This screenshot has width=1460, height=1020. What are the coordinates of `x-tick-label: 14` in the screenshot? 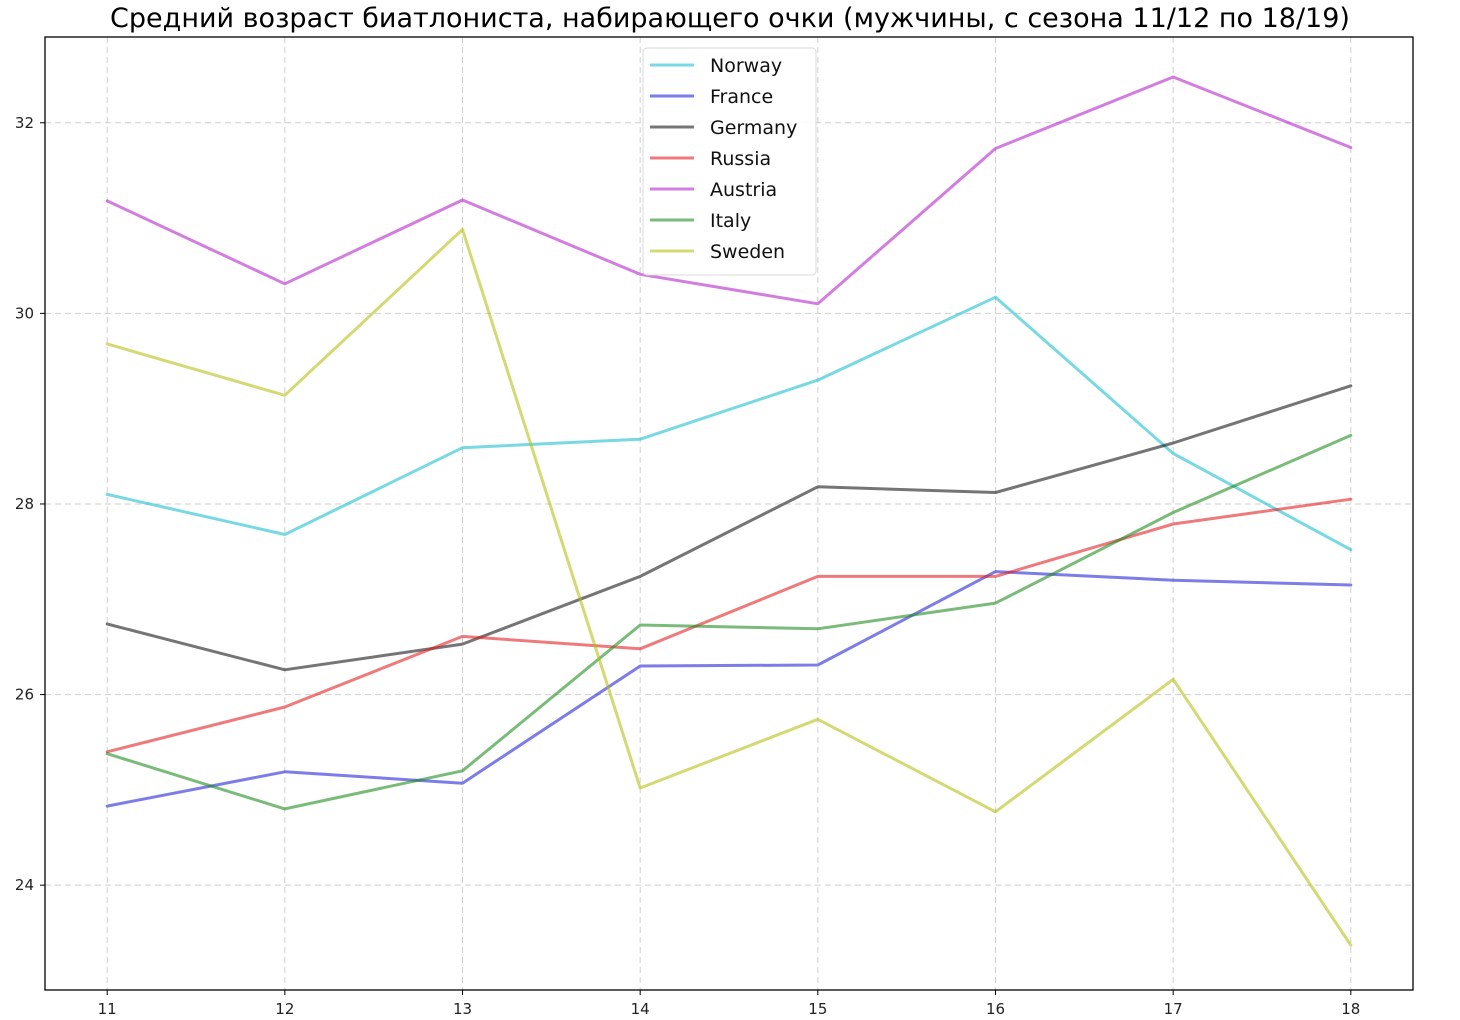 It's located at (640, 1009).